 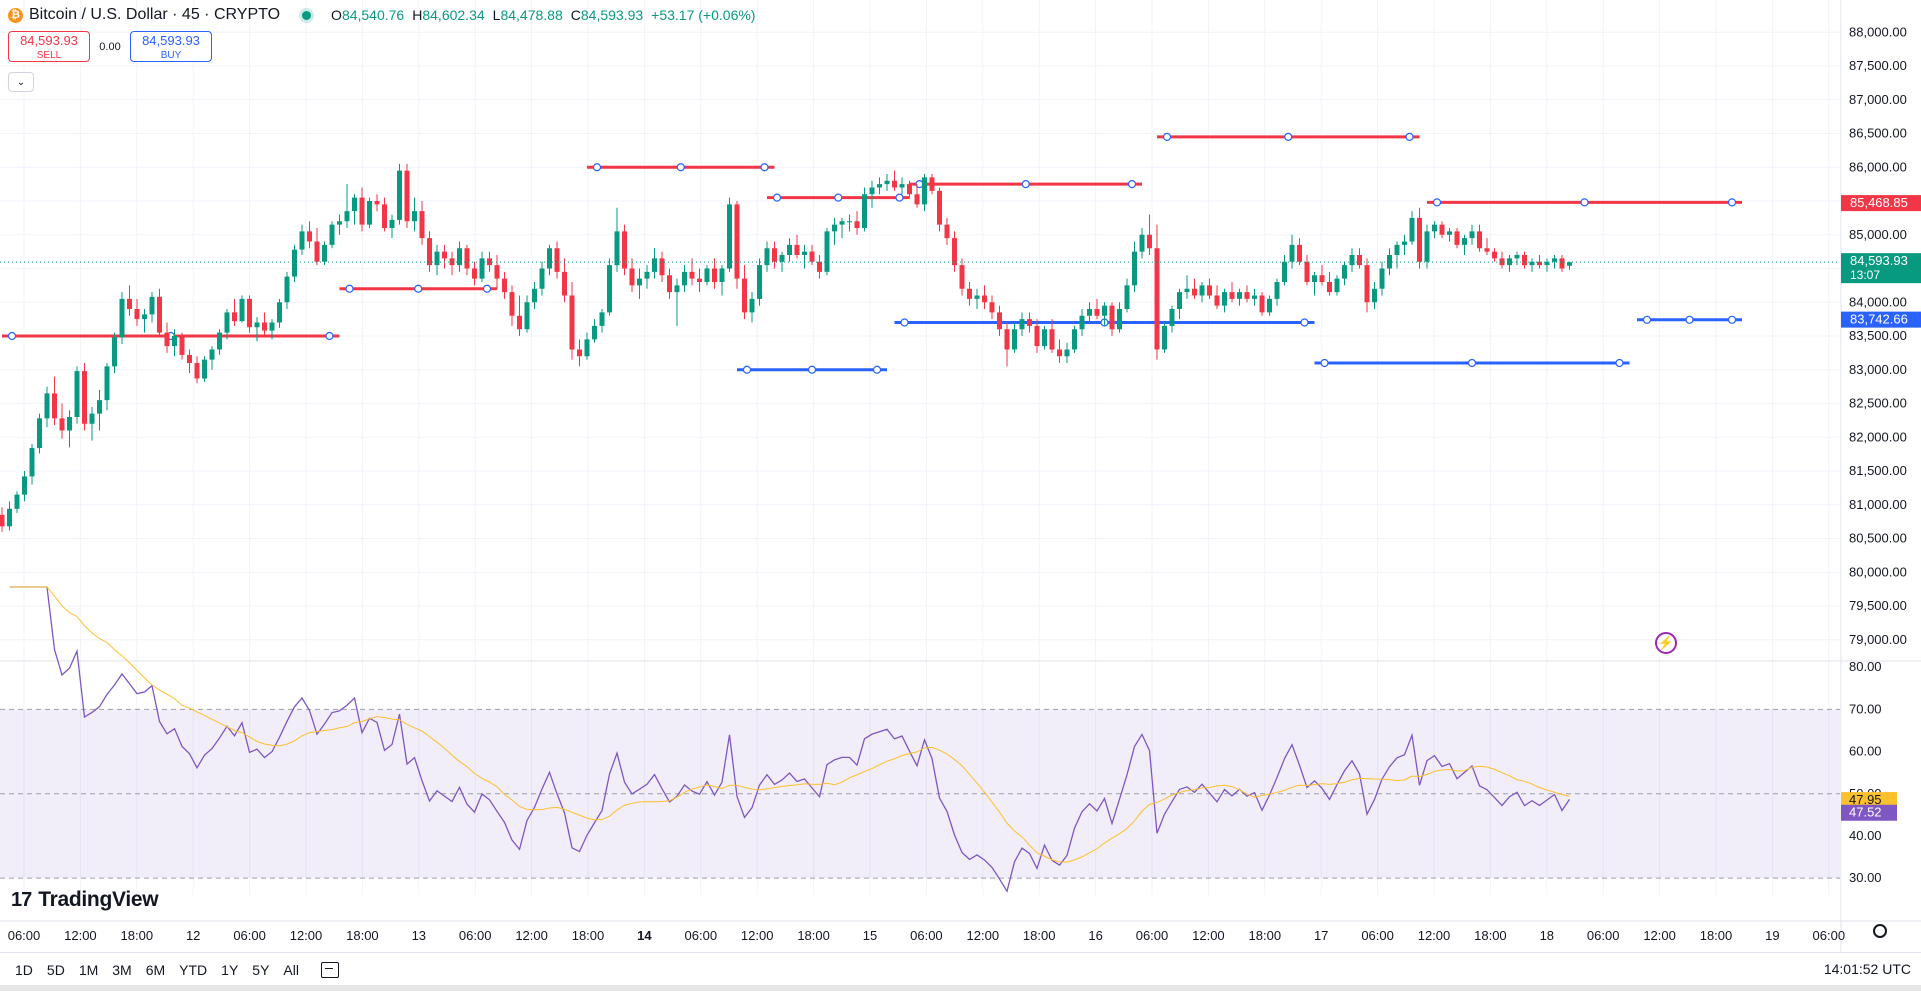 I want to click on range-all: All, so click(x=291, y=969).